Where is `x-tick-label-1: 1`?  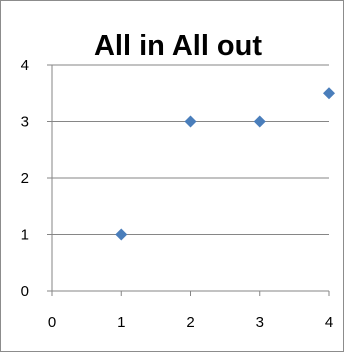
x-tick-label-1: 1 is located at coordinates (121, 322).